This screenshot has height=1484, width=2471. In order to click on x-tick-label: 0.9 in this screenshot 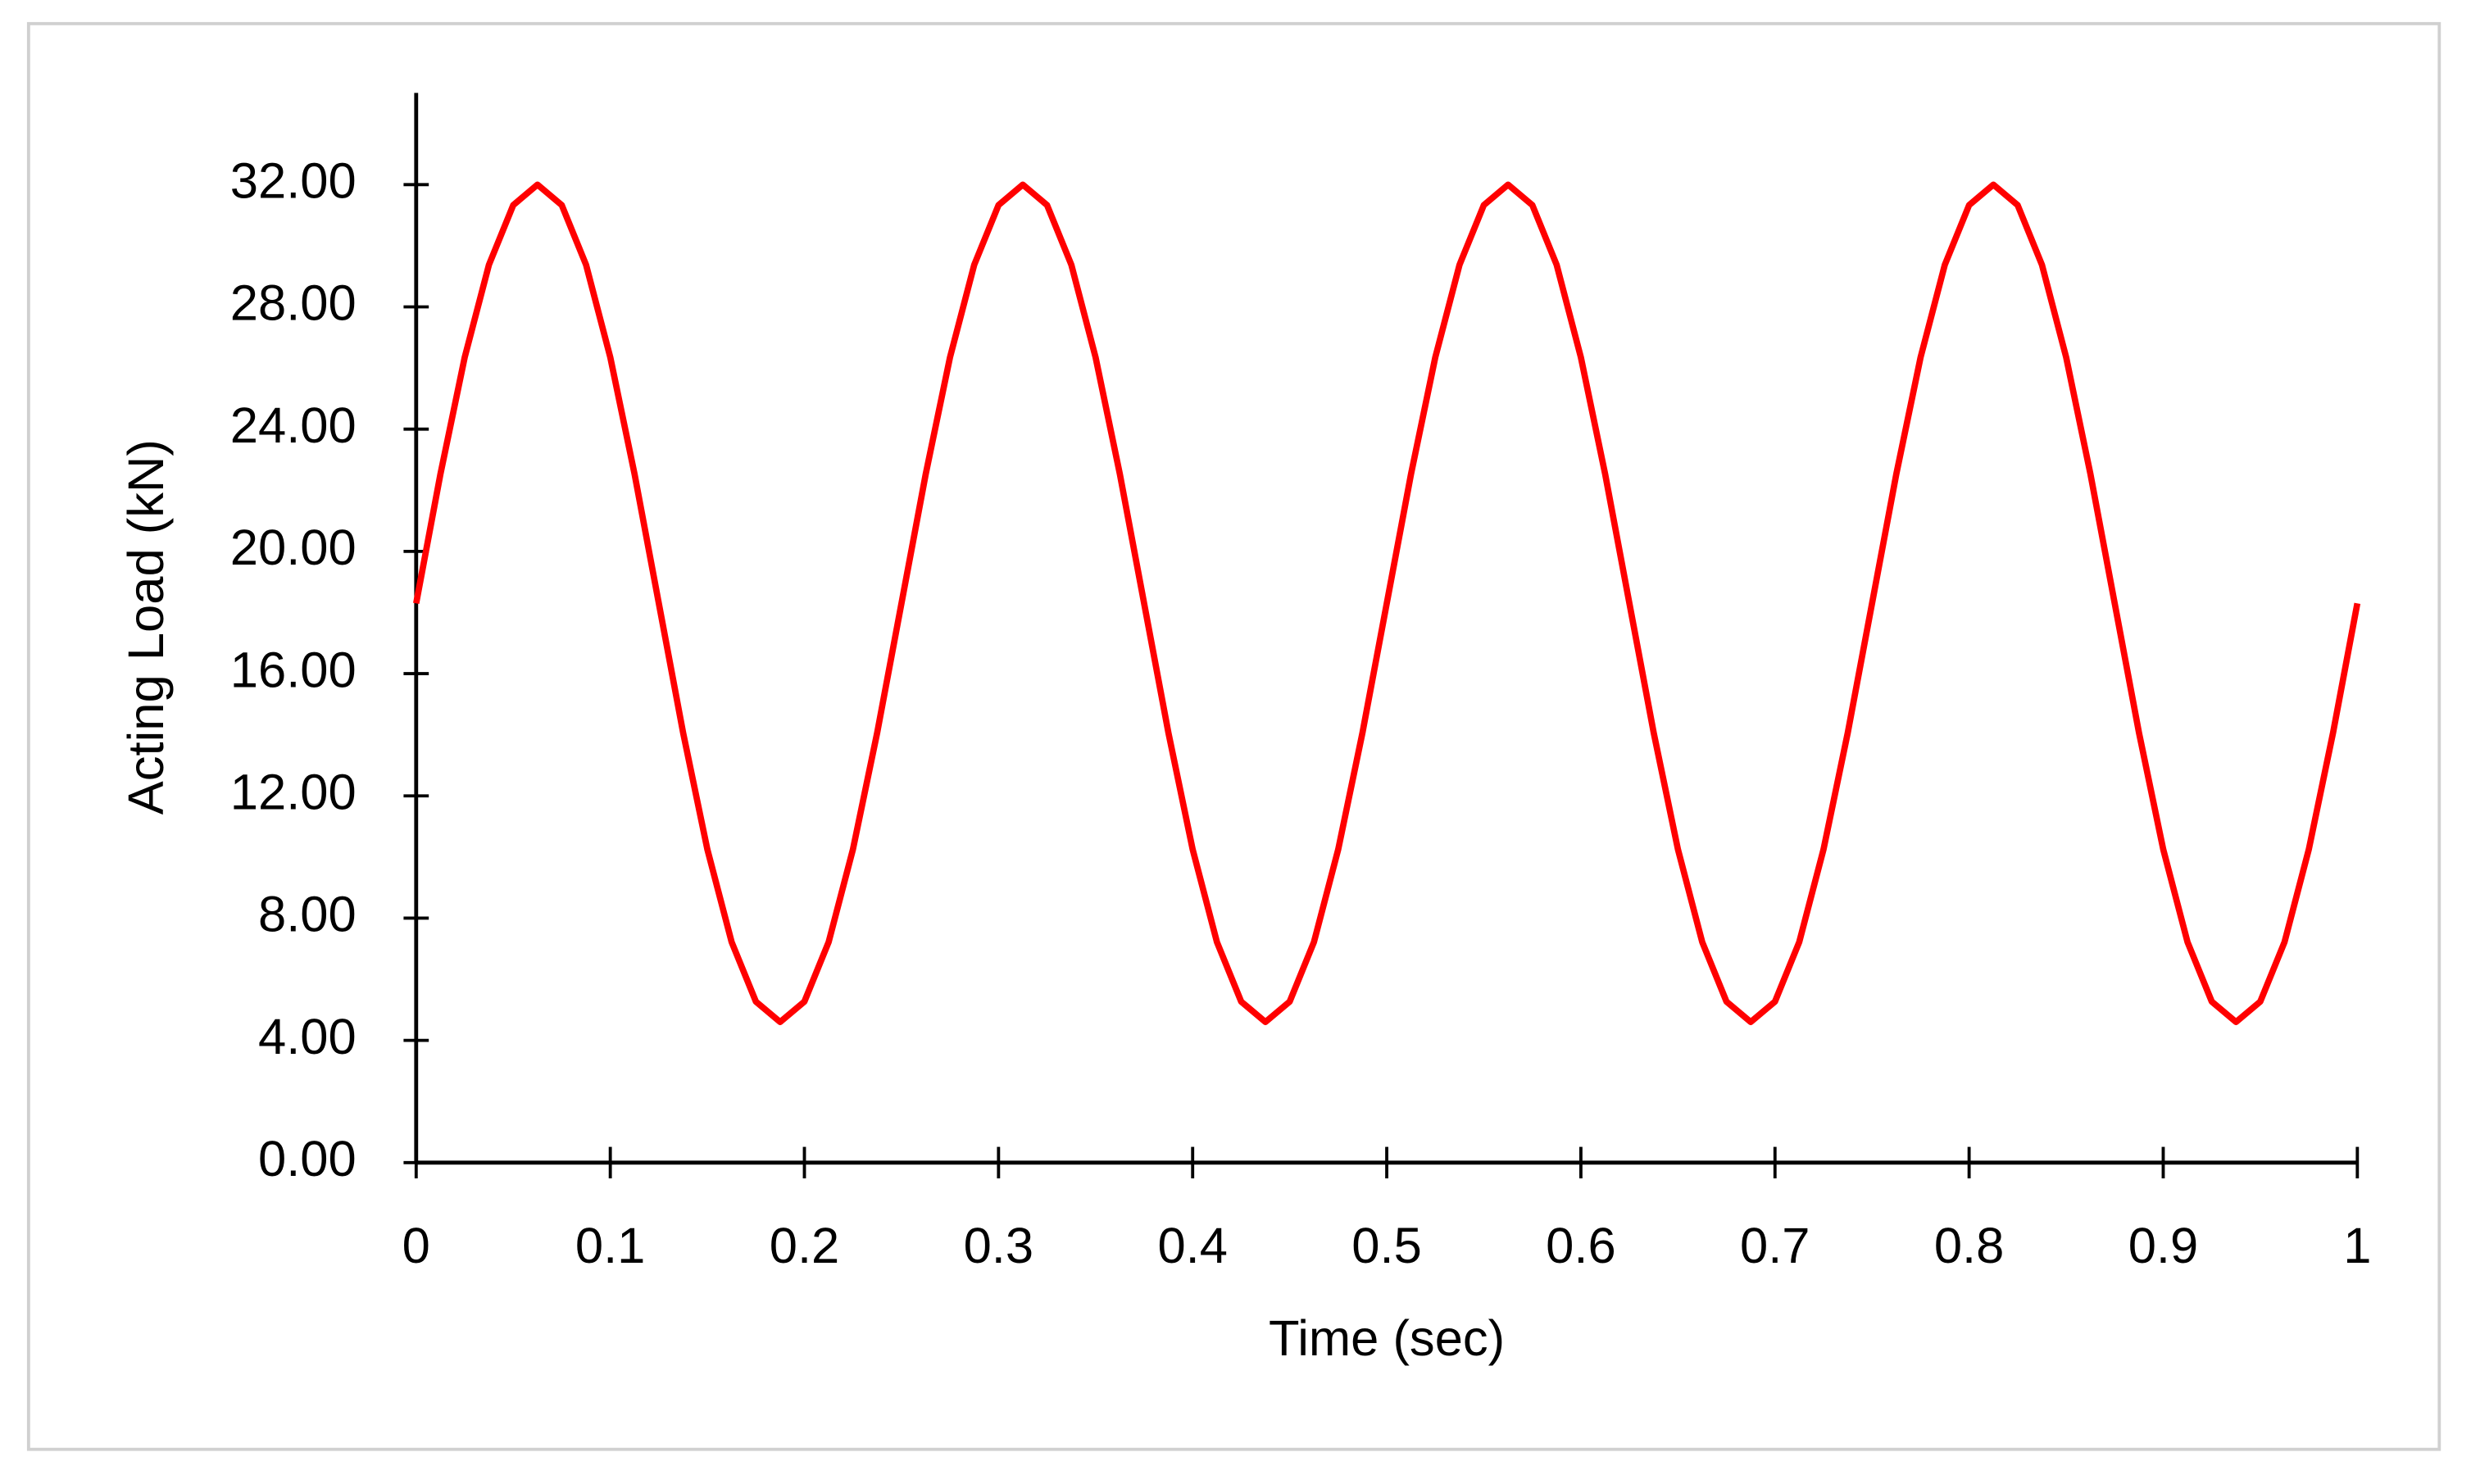, I will do `click(2163, 1246)`.